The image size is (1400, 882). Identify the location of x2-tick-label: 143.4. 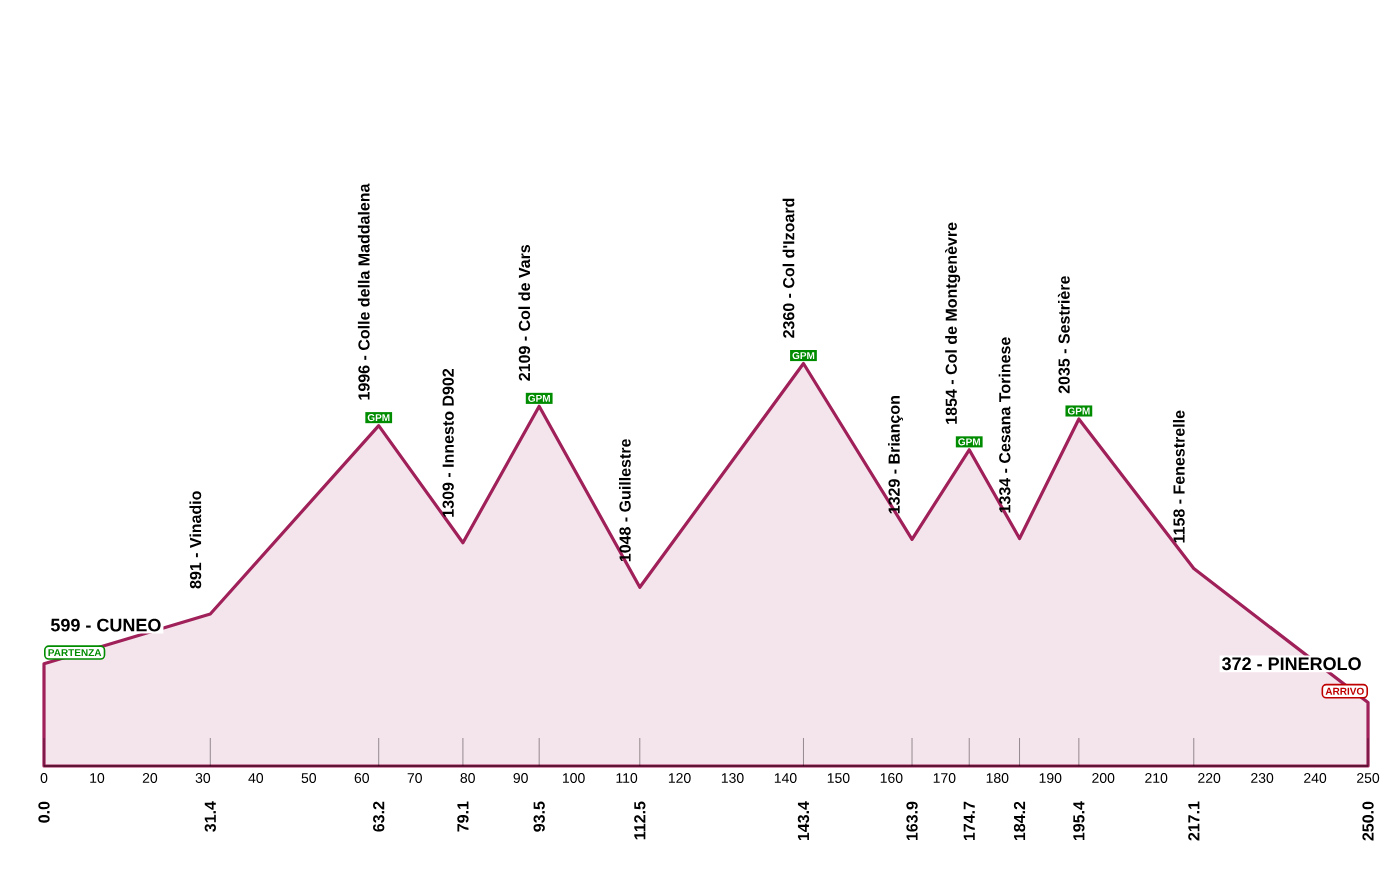
(803, 821).